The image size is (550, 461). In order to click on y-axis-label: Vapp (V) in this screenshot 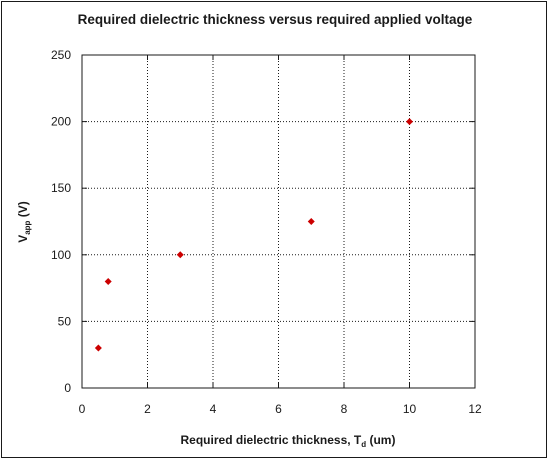, I will do `click(24, 222)`.